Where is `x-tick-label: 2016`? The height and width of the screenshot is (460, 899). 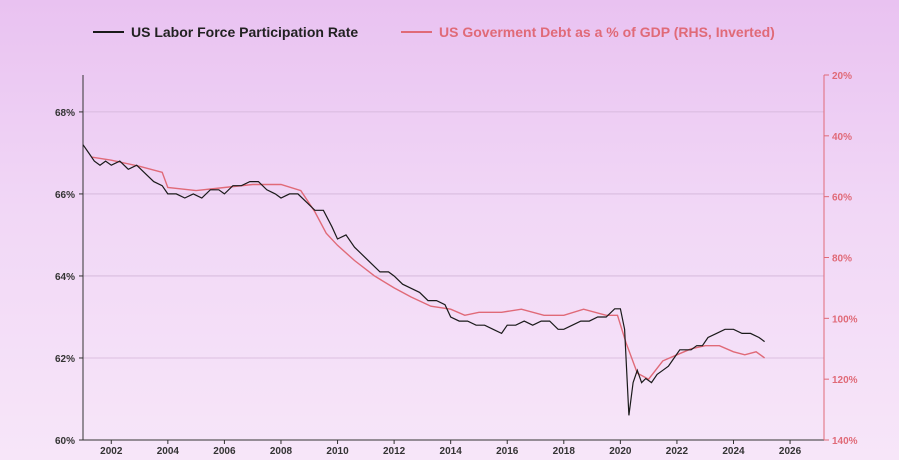 x-tick-label: 2016 is located at coordinates (507, 451).